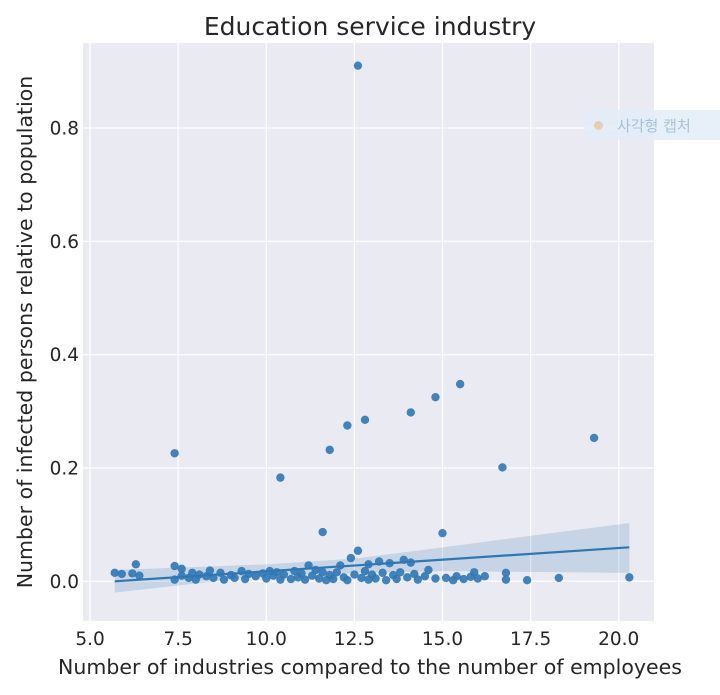 This screenshot has width=720, height=695. What do you see at coordinates (266, 639) in the screenshot?
I see `x-tick-label: 10.0` at bounding box center [266, 639].